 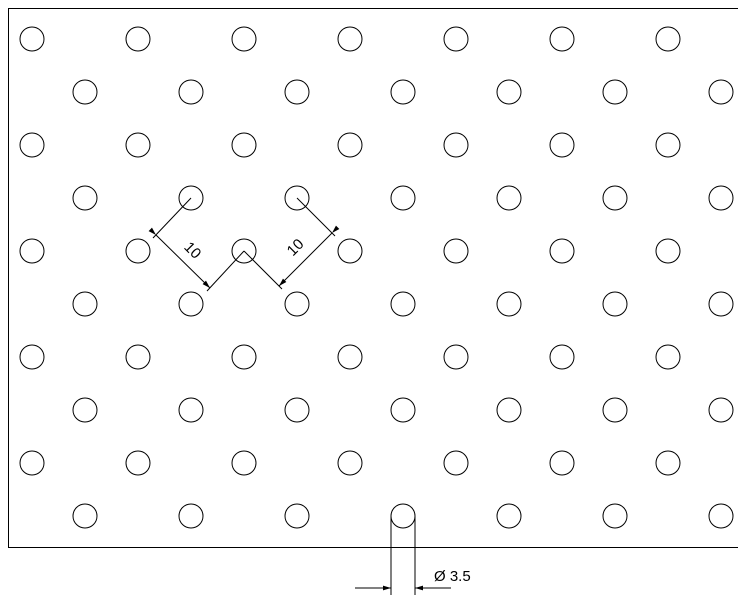 I want to click on diameter-label: Ø 3.5, so click(x=452, y=576).